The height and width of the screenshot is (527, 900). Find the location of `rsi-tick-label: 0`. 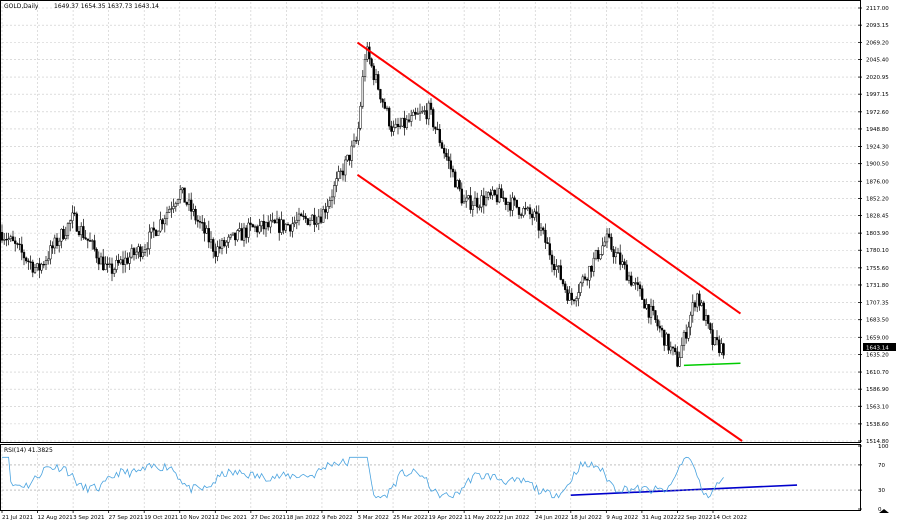

rsi-tick-label: 0 is located at coordinates (880, 510).